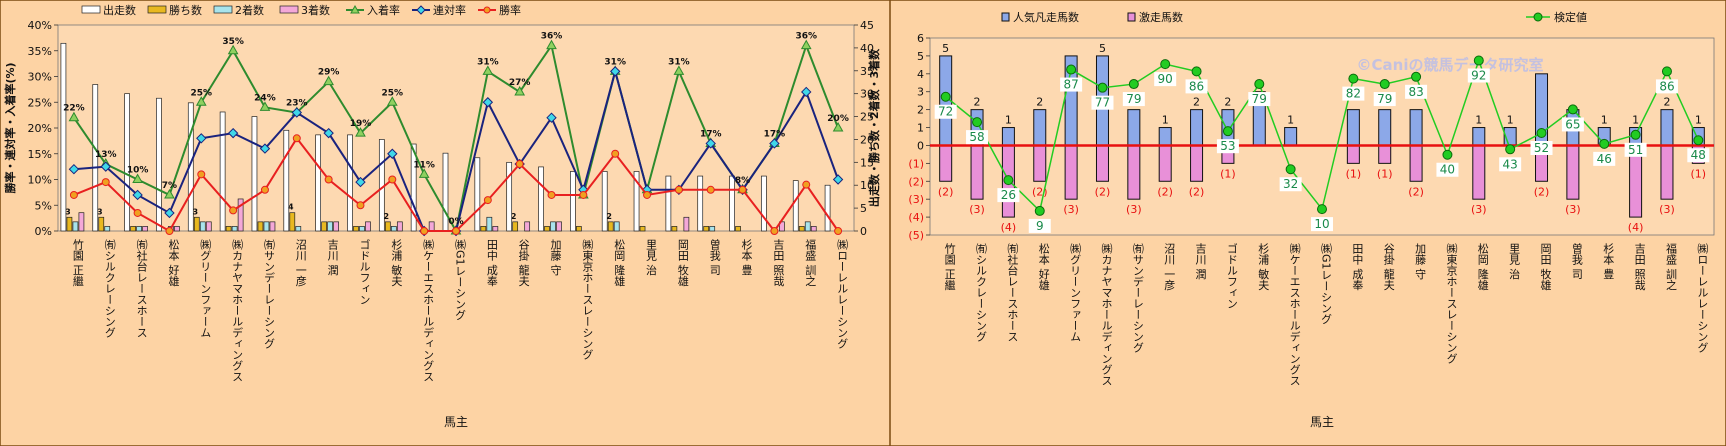  I want to click on place-rate-label: 22%, so click(74, 109).